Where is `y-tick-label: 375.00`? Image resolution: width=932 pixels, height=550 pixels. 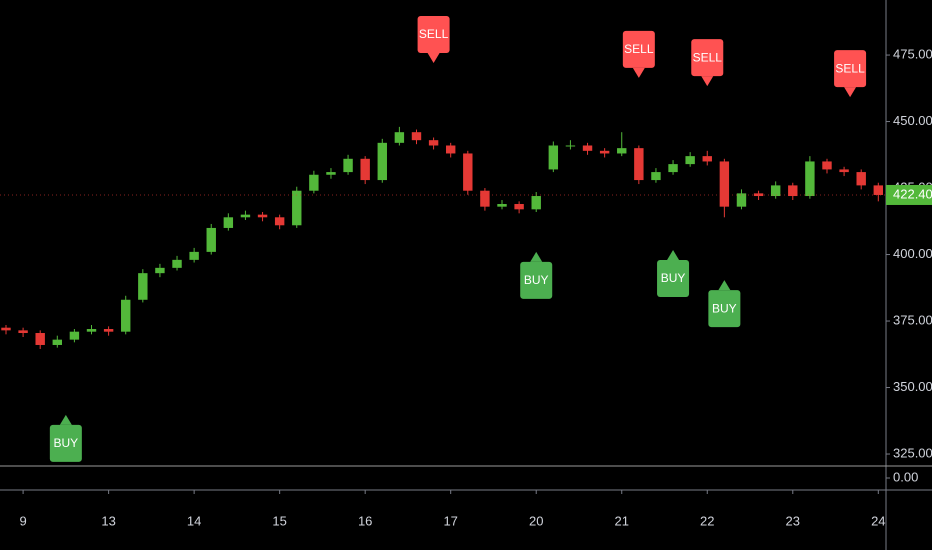
y-tick-label: 375.00 is located at coordinates (912, 319).